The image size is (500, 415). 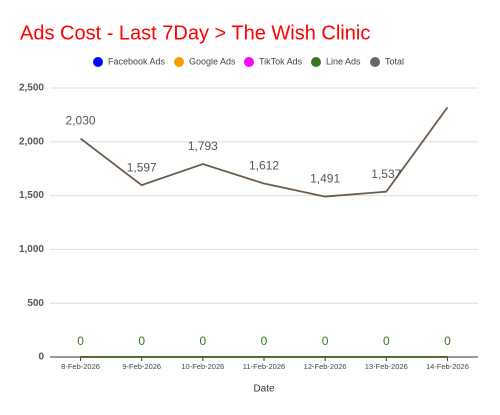 What do you see at coordinates (264, 389) in the screenshot?
I see `x-axis-title: Date` at bounding box center [264, 389].